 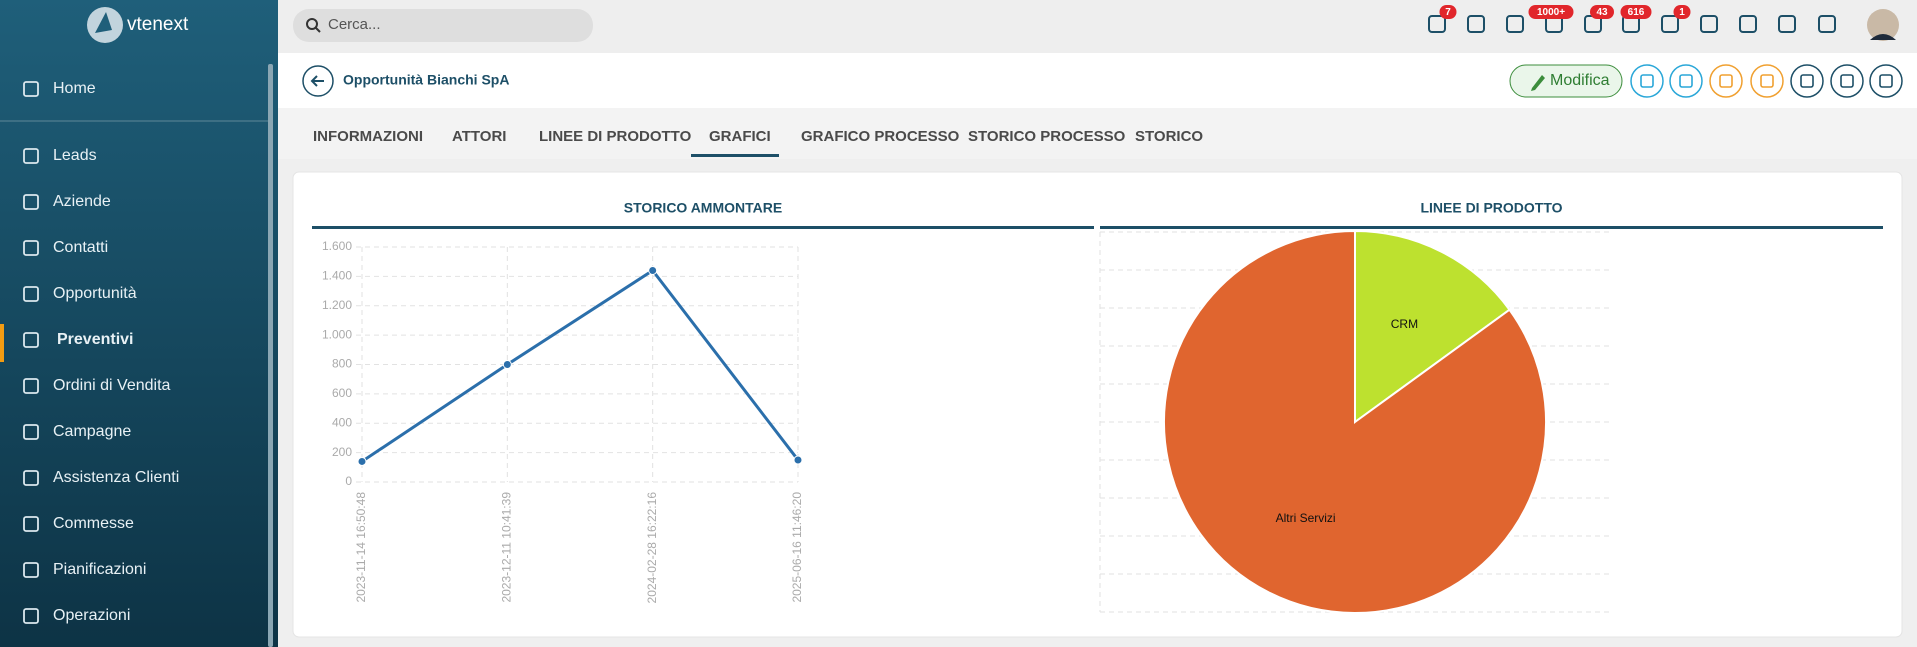 I want to click on search-box, so click(x=443, y=25).